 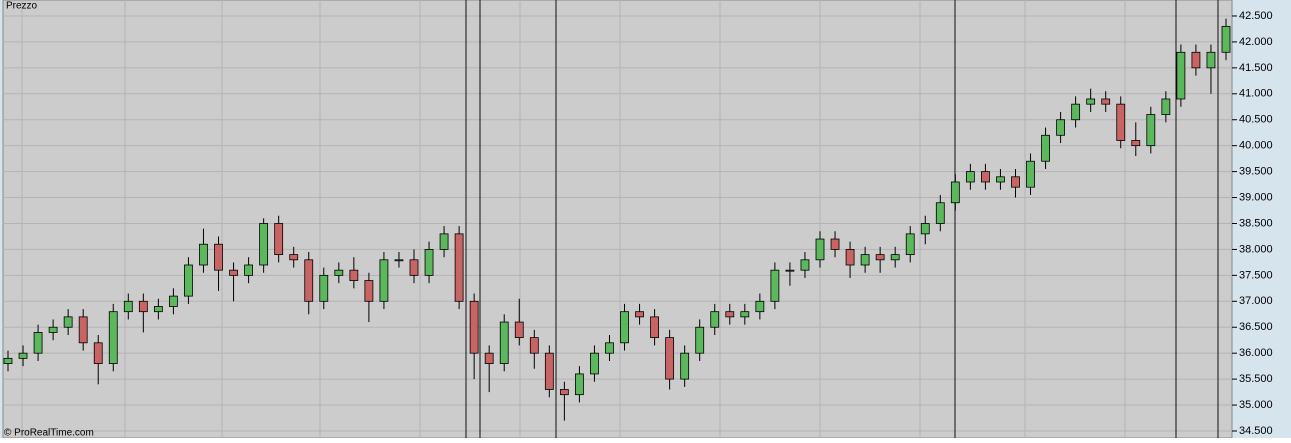 I want to click on y-tick-label: 34.500, so click(x=1256, y=431).